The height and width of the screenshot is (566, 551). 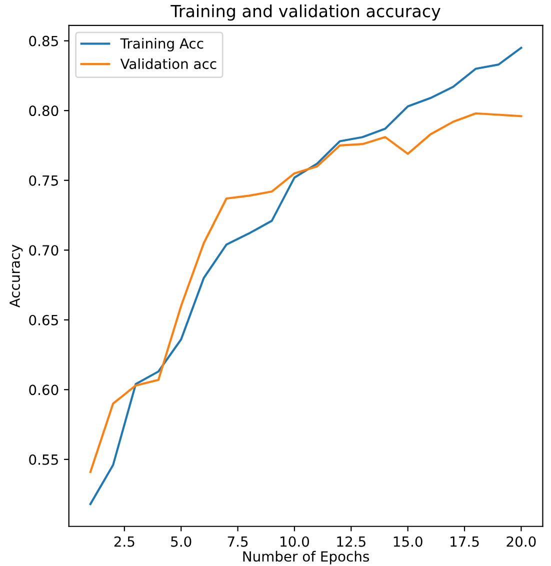 What do you see at coordinates (521, 541) in the screenshot?
I see `x-tick-label: 20.0` at bounding box center [521, 541].